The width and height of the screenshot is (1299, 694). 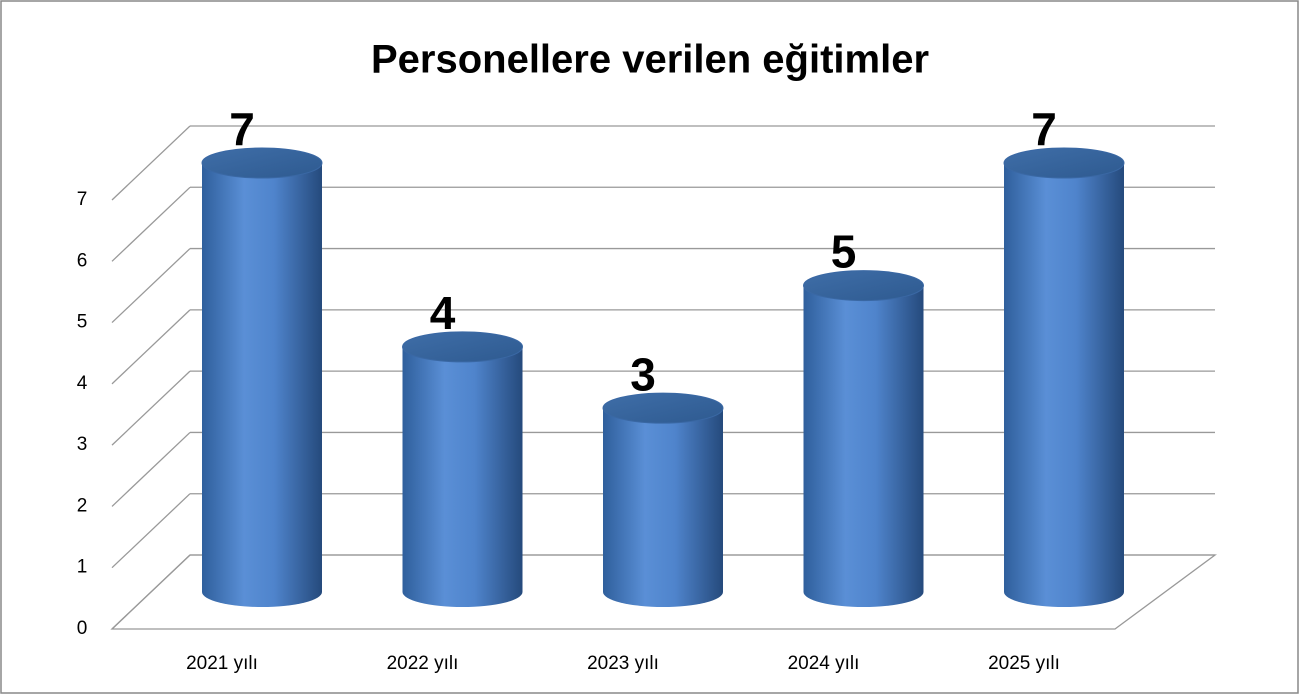 I want to click on y-tick-label: 4, so click(x=82, y=383).